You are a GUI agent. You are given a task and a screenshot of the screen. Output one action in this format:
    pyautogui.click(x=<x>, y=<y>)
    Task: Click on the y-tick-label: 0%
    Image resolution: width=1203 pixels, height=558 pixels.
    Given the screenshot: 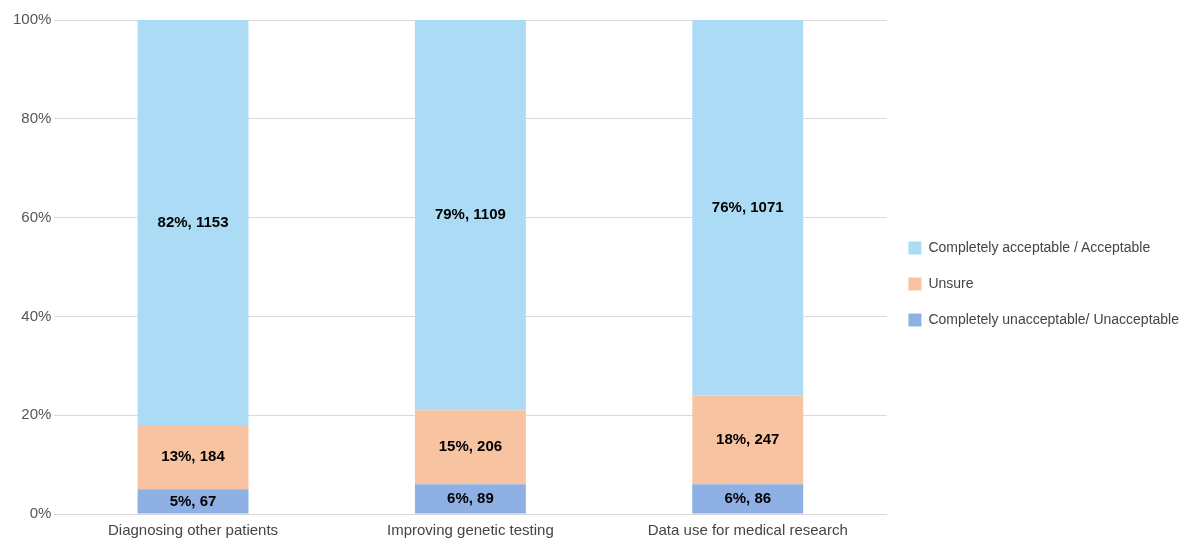 What is the action you would take?
    pyautogui.click(x=40, y=513)
    